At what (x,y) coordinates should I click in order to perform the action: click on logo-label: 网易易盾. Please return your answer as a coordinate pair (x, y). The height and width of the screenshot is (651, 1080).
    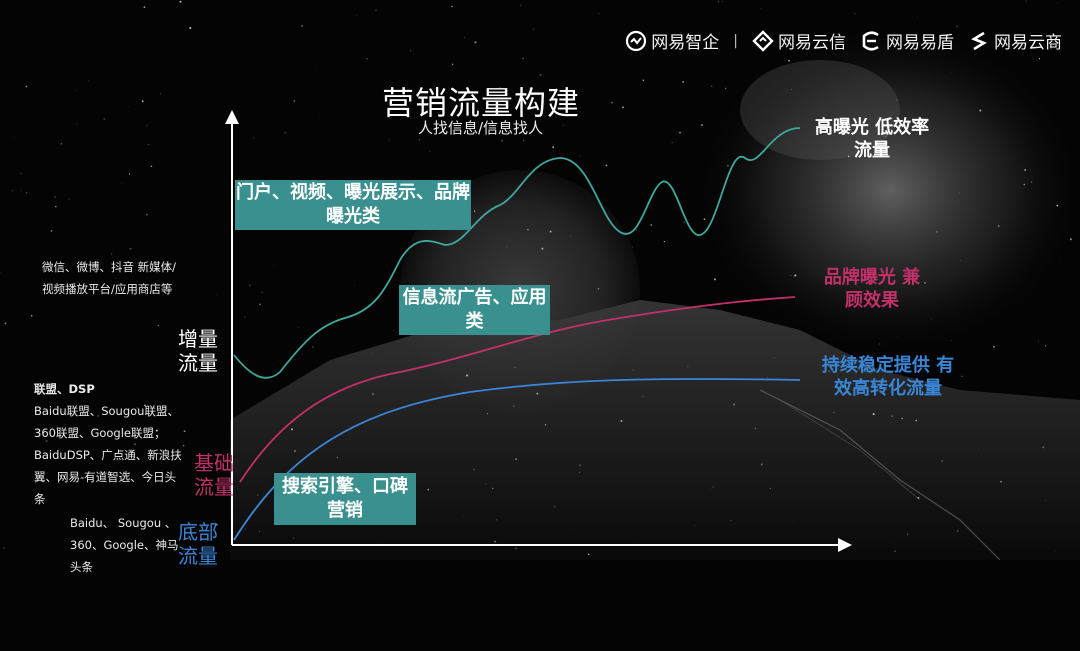
    Looking at the image, I should click on (920, 43).